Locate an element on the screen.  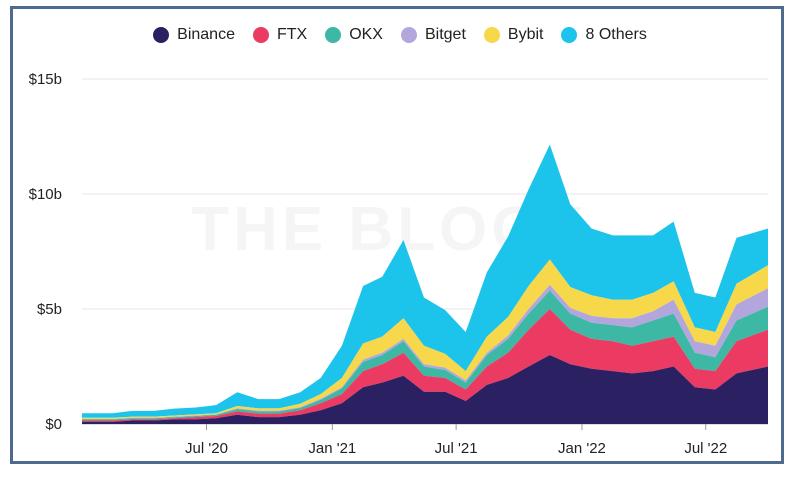
x-axis-ticks: Jul '20 Jan '21 Jul '21 Jan '22 Jul '22 is located at coordinates (456, 440).